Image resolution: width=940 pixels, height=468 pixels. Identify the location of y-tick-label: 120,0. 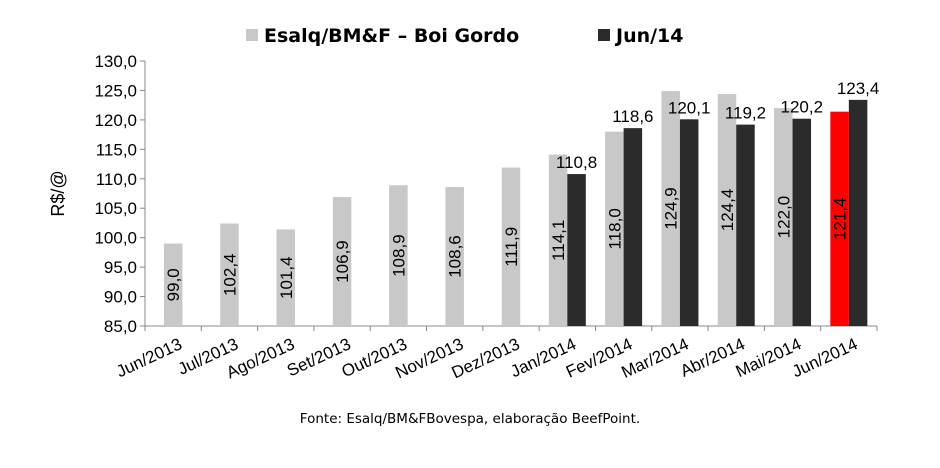
(115, 120).